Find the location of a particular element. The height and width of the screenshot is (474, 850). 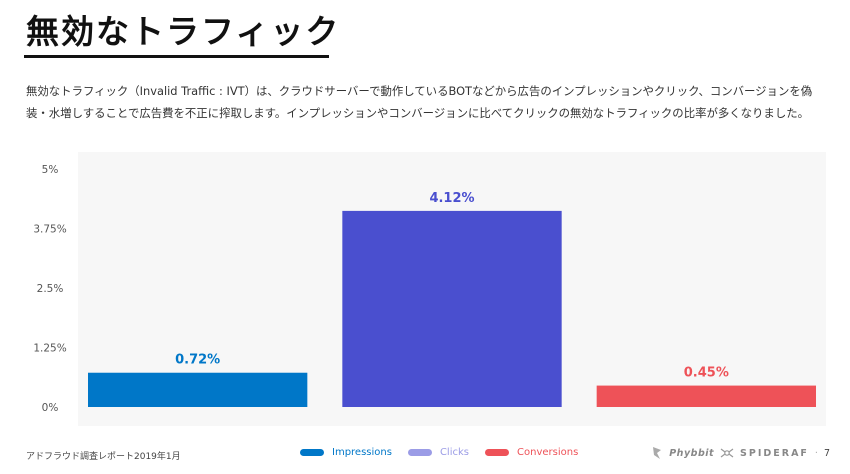

y-tick-label: 2.5% is located at coordinates (50, 289).